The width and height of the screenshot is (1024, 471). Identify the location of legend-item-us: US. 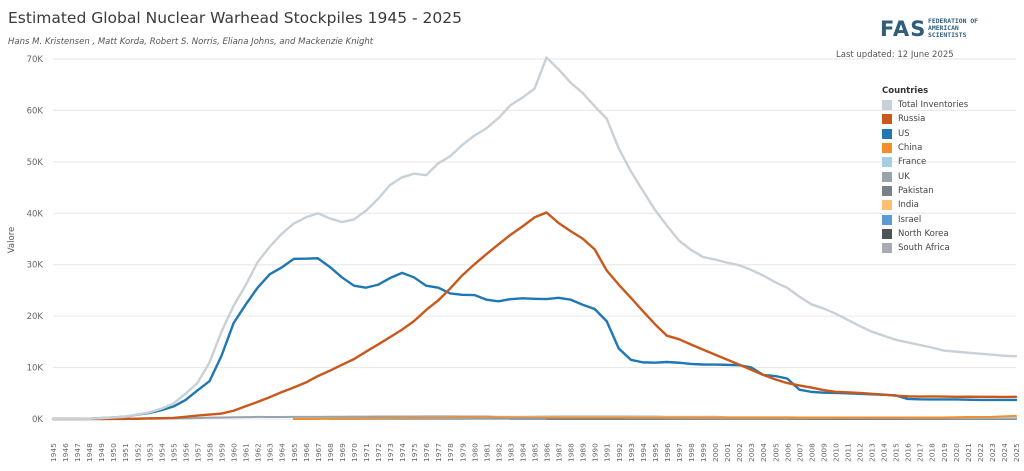
(925, 134).